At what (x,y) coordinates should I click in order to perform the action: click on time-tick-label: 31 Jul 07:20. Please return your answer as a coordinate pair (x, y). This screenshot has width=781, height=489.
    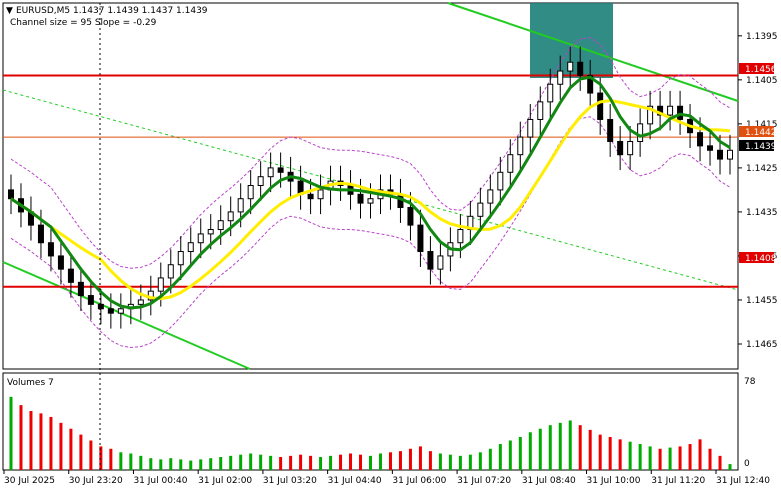
    Looking at the image, I should click on (484, 481).